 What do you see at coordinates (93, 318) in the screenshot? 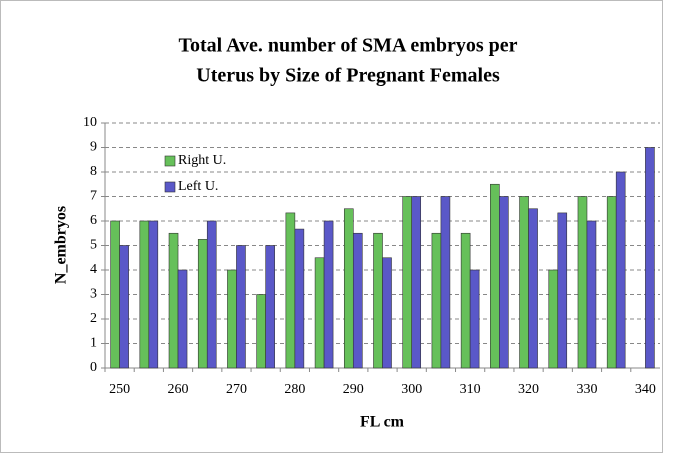
I see `y-tick-label: 2` at bounding box center [93, 318].